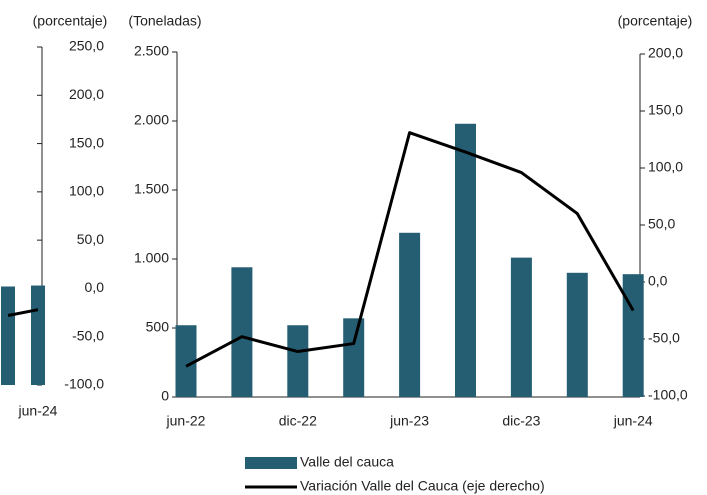 Image resolution: width=707 pixels, height=495 pixels. Describe the element at coordinates (151, 258) in the screenshot. I see `y-tick-label: 1.000` at that location.